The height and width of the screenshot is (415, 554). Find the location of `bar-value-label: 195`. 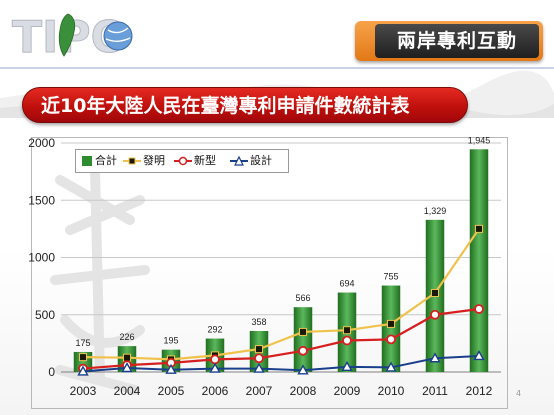

bar-value-label: 195 is located at coordinates (170, 341).